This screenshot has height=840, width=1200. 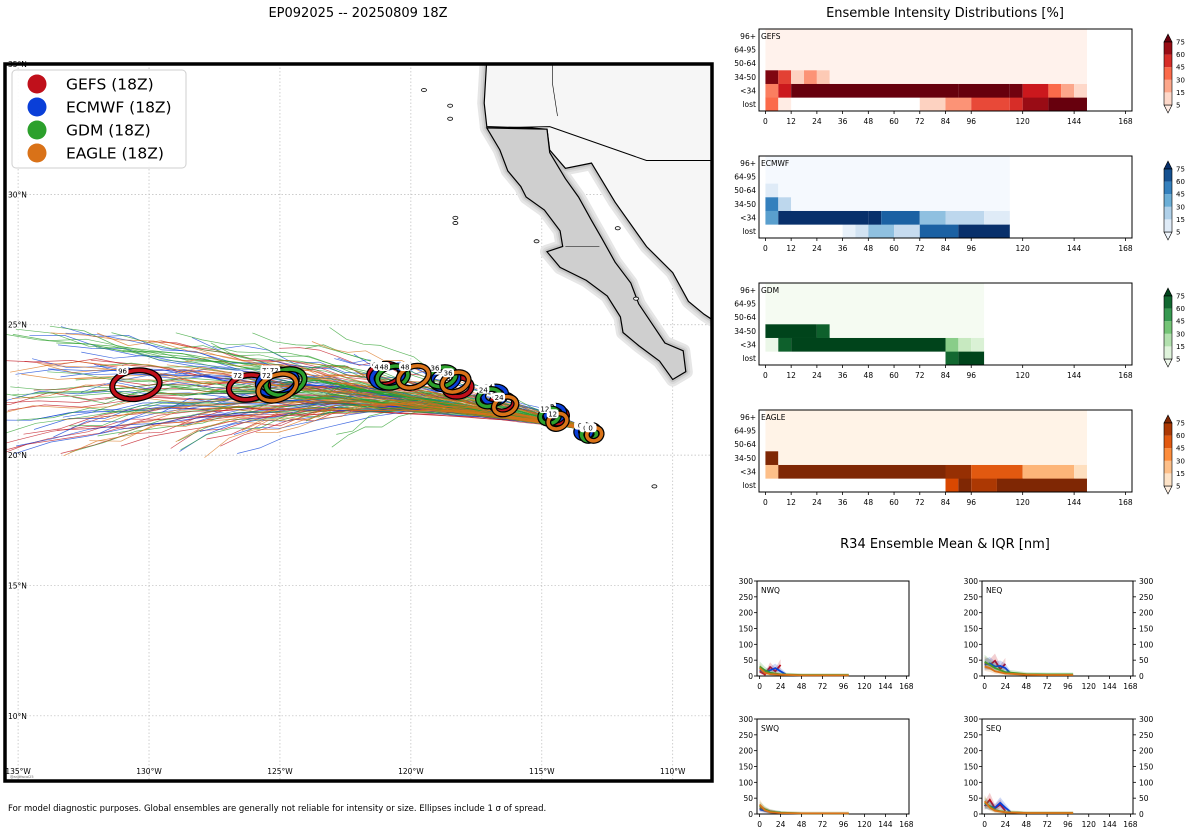 I want to click on colorbar-tick-label: 30, so click(x=1180, y=80).